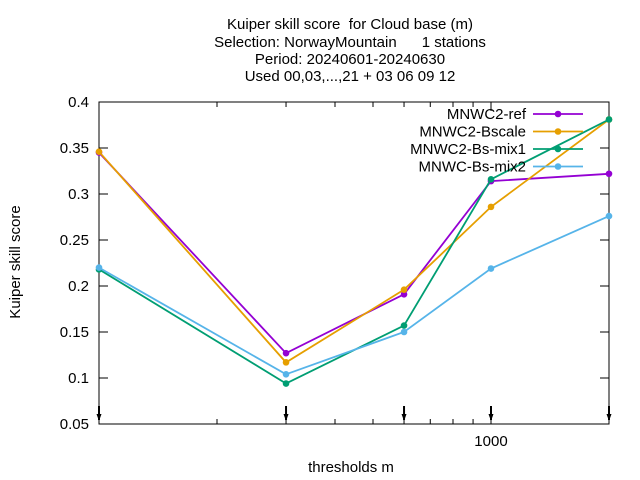  What do you see at coordinates (350, 59) in the screenshot?
I see `title-line-3: Period: 20240601-20240630` at bounding box center [350, 59].